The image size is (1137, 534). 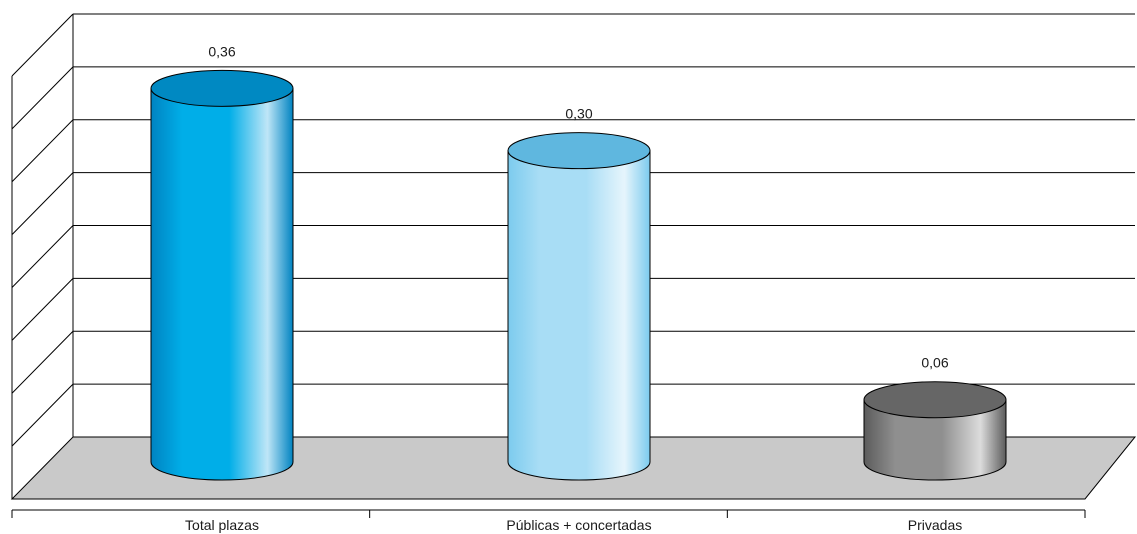 I want to click on data-label: 0,06, so click(x=934, y=363).